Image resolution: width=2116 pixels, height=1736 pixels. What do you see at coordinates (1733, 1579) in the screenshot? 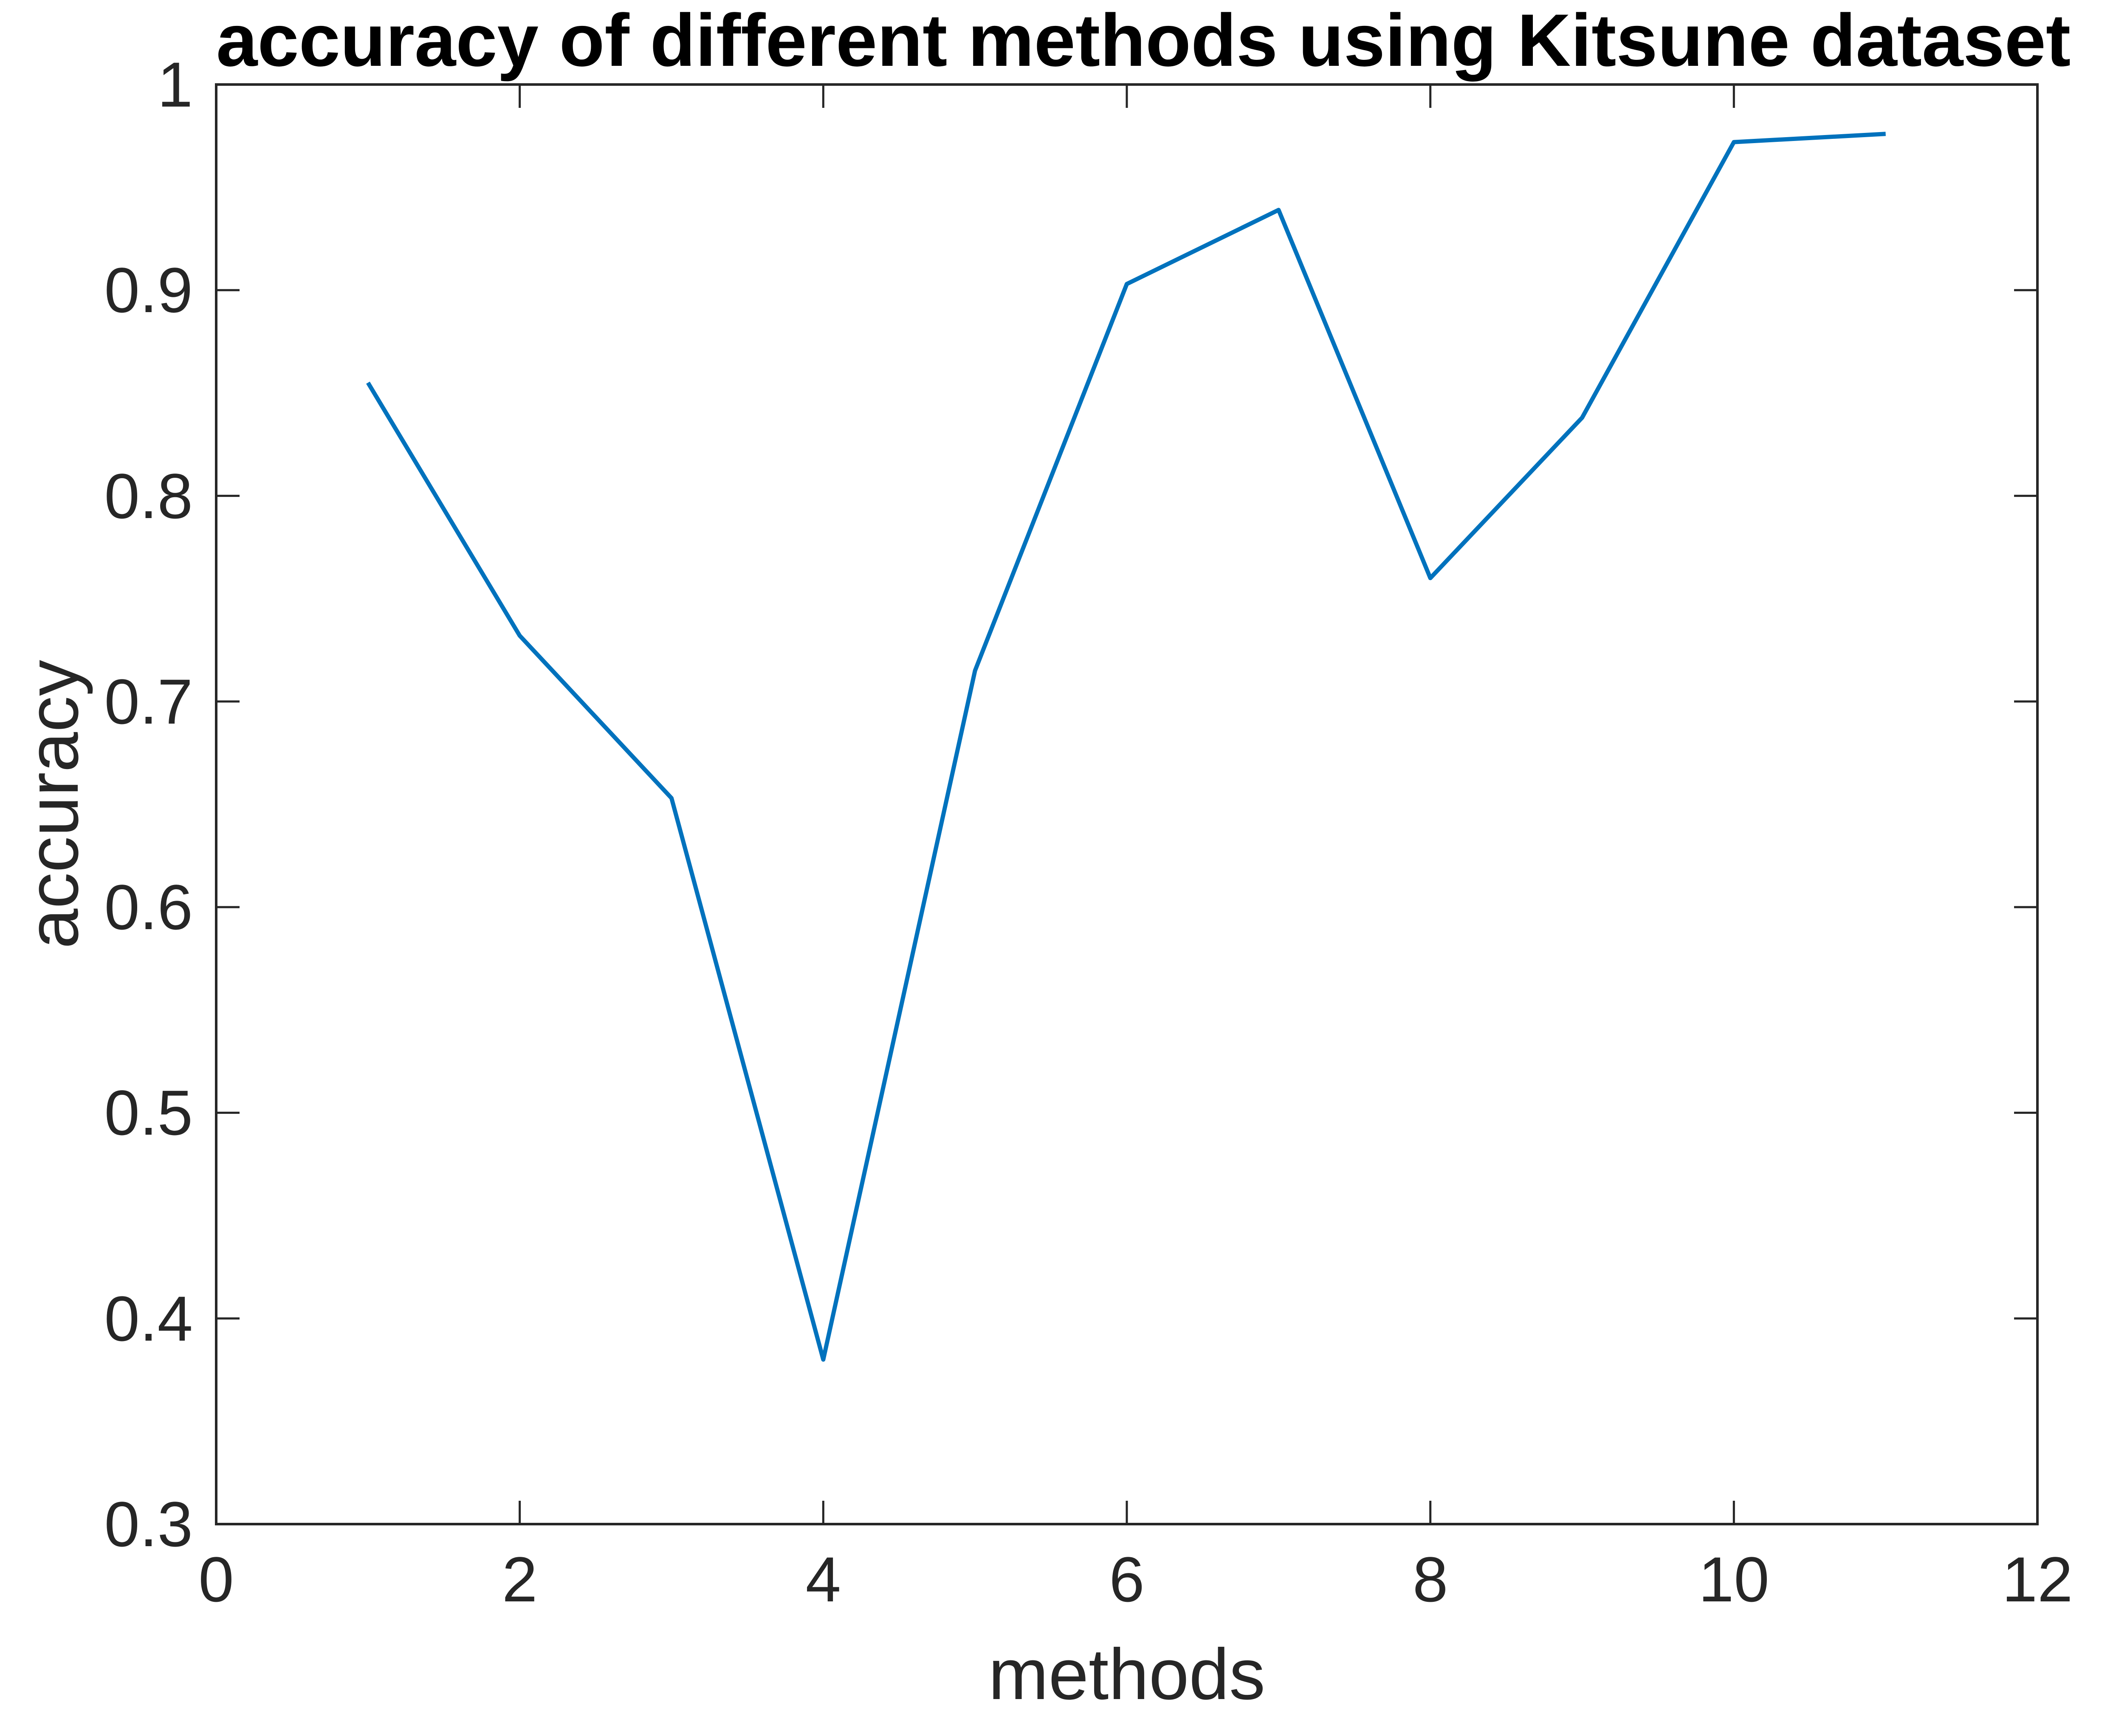
I see `x-tick-label: 10` at bounding box center [1733, 1579].